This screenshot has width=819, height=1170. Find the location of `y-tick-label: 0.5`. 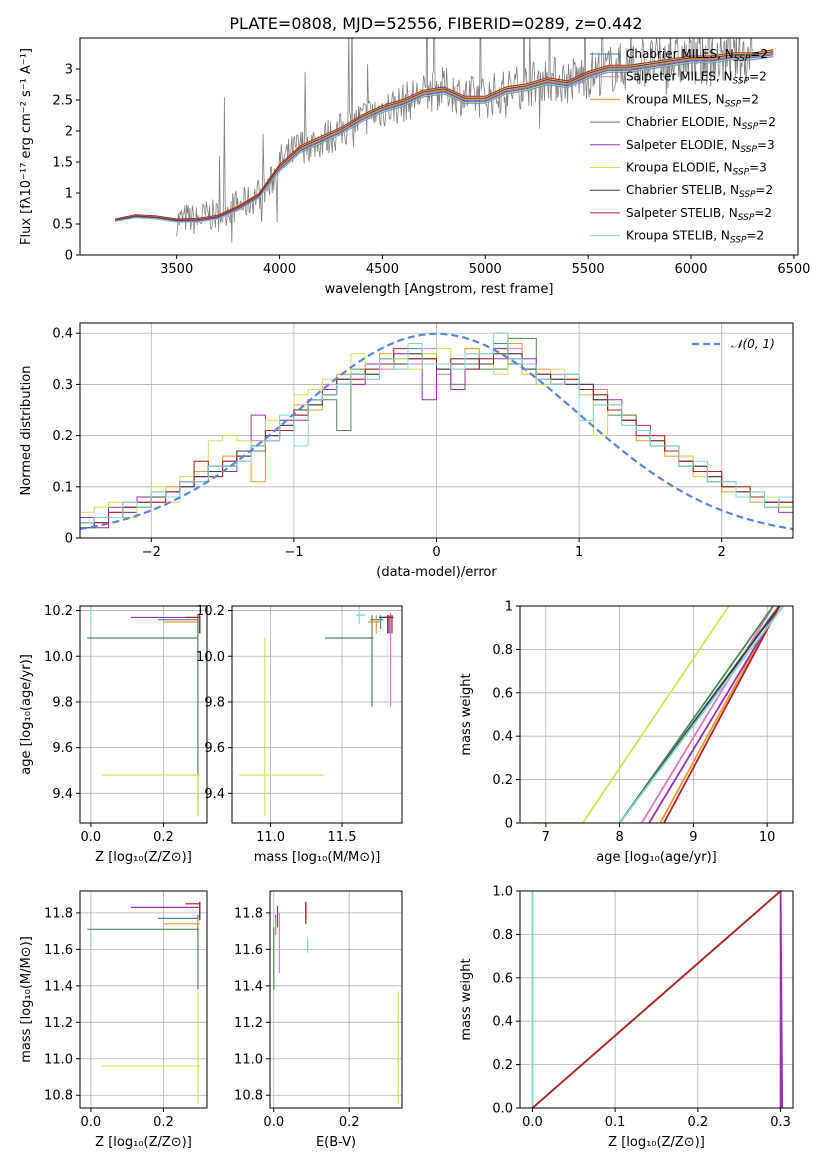

y-tick-label: 0.5 is located at coordinates (62, 225).